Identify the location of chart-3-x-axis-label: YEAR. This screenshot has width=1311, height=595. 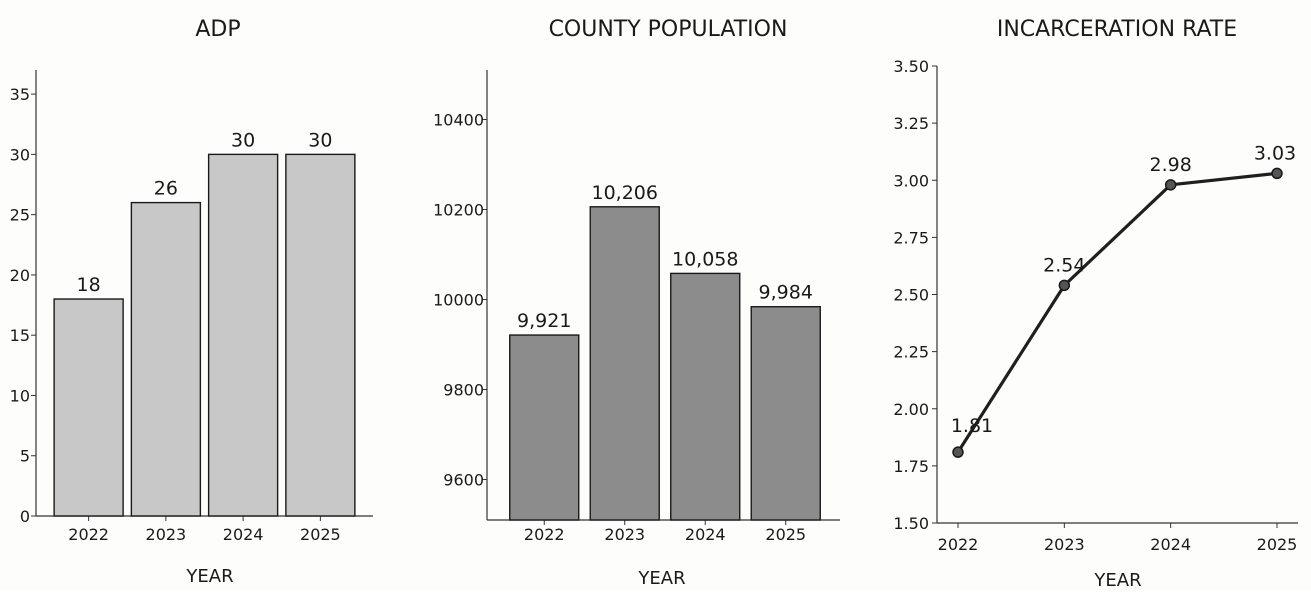
(1117, 580).